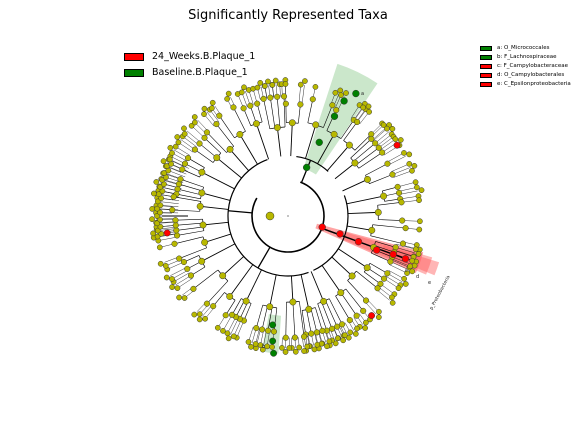 Image resolution: width=576 pixels, height=432 pixels. What do you see at coordinates (189, 56) in the screenshot?
I see `legend-entry-24-weeks: 24_Weeks.B.Plaque_1` at bounding box center [189, 56].